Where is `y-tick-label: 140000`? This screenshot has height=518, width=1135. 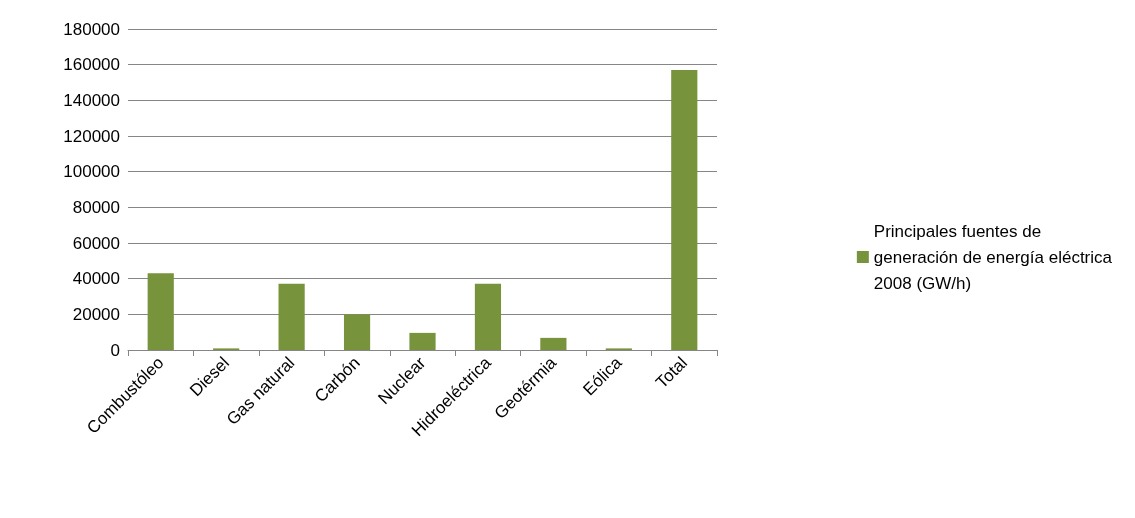
y-tick-label: 140000 is located at coordinates (91, 100).